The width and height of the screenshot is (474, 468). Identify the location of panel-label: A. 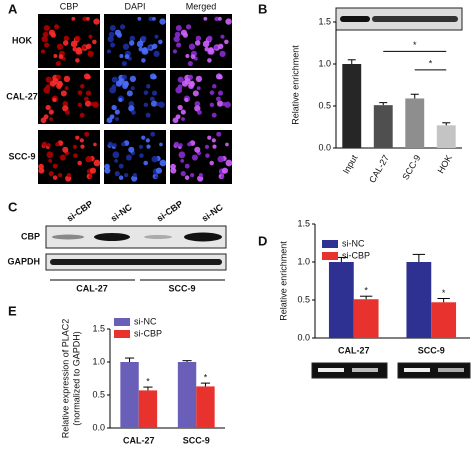
(13, 8).